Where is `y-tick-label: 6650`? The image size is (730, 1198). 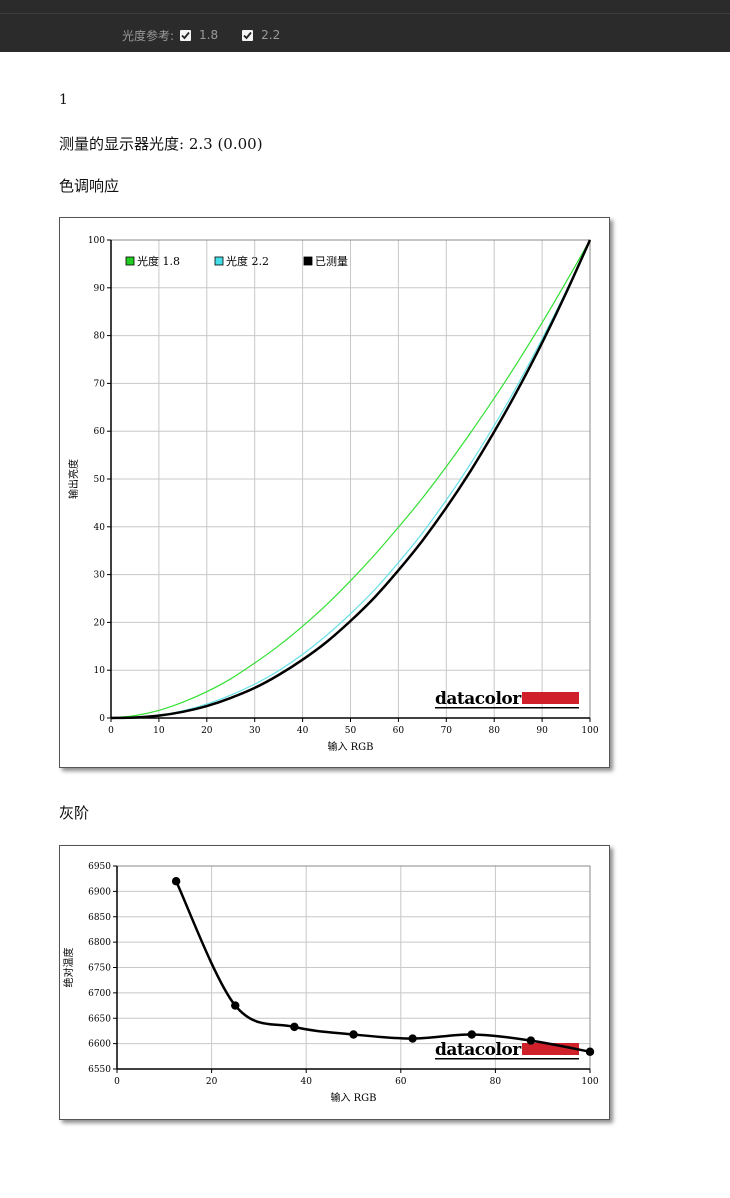 y-tick-label: 6650 is located at coordinates (99, 1019).